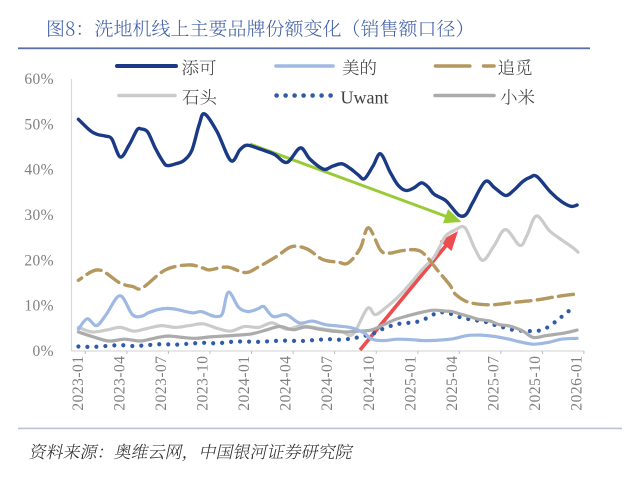 The height and width of the screenshot is (482, 640). Describe the element at coordinates (452, 383) in the screenshot. I see `svg-text: 2025-04` at that location.